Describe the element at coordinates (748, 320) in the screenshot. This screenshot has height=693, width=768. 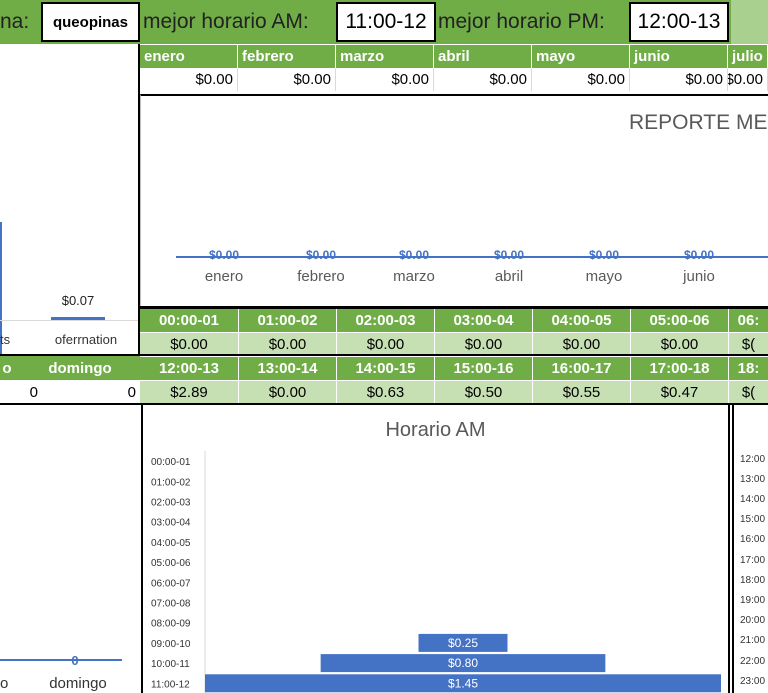
I see `hour-am-header-6: 06:` at that location.